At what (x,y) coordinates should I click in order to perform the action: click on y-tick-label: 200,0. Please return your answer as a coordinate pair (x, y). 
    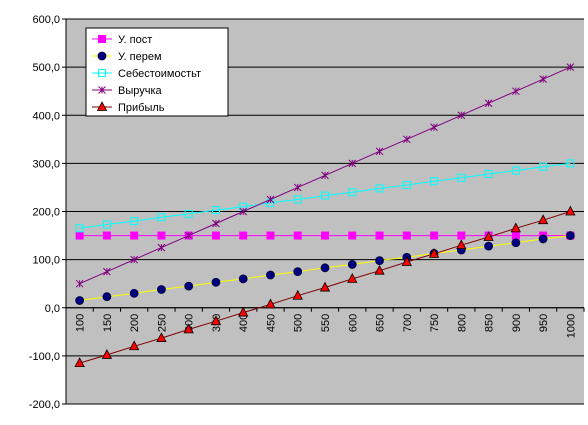
    Looking at the image, I should click on (46, 213).